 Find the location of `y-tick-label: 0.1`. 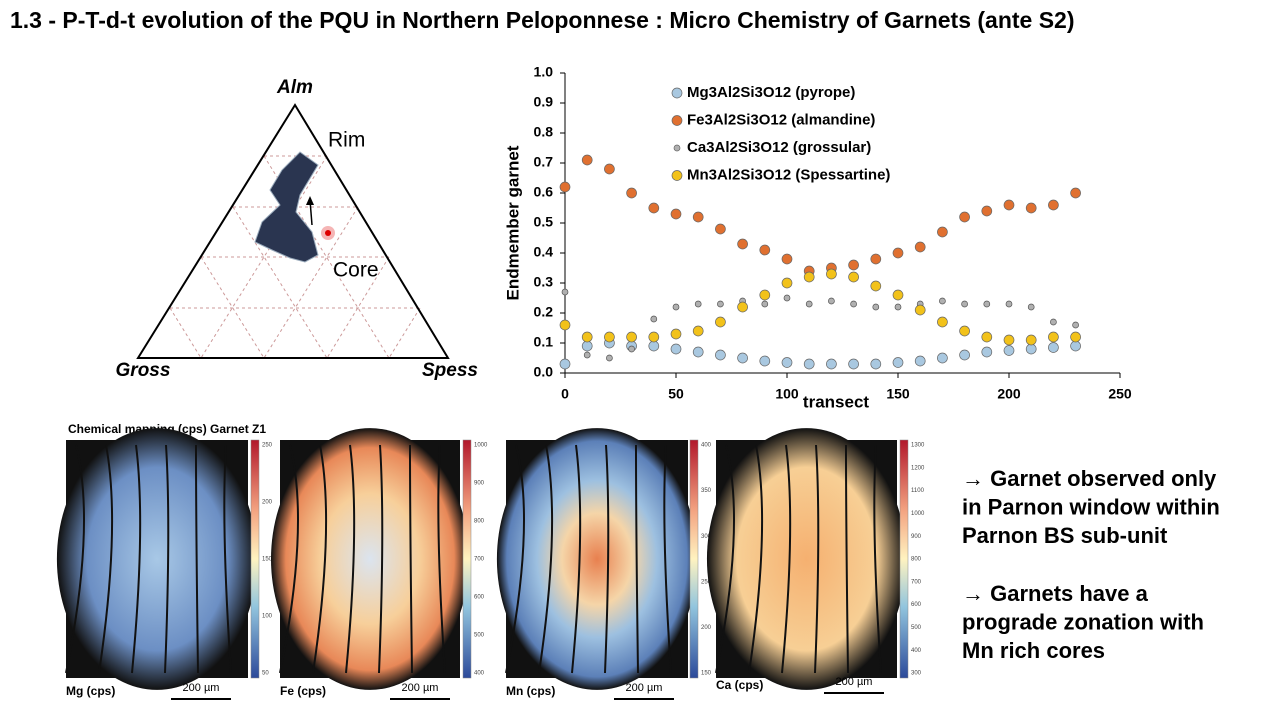

y-tick-label: 0.1 is located at coordinates (544, 342).